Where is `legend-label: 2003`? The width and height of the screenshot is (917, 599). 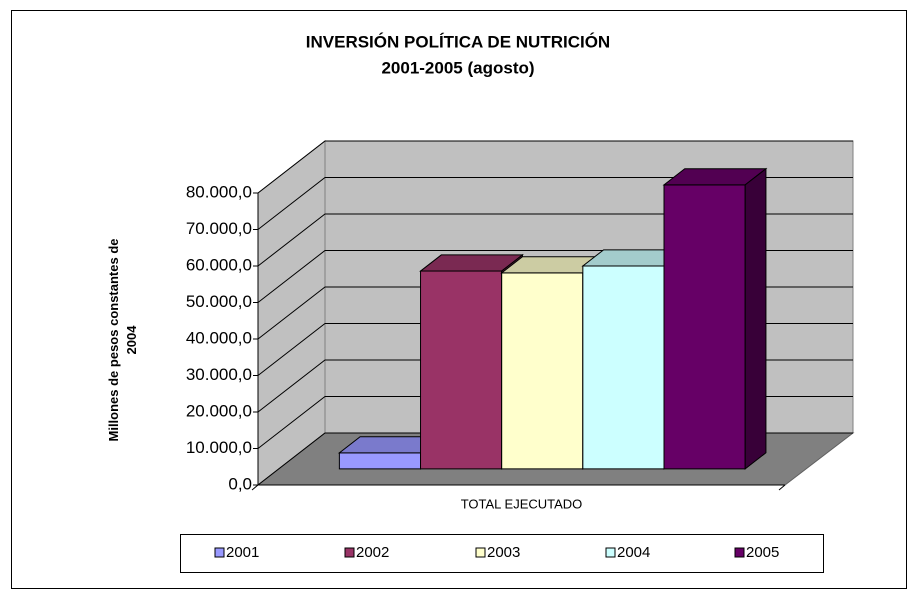
legend-label: 2003 is located at coordinates (503, 552).